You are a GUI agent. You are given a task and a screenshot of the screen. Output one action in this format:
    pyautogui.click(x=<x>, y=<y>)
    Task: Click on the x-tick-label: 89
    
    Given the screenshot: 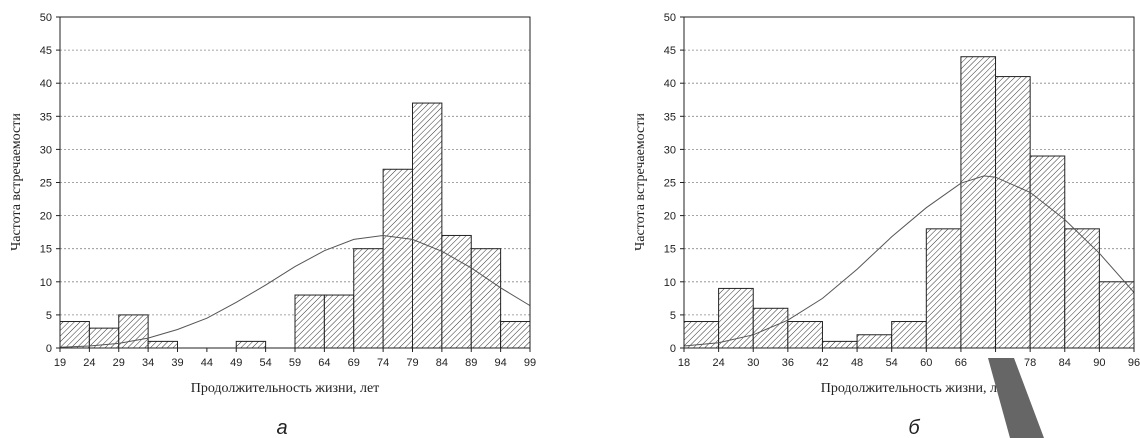 What is the action you would take?
    pyautogui.click(x=471, y=363)
    